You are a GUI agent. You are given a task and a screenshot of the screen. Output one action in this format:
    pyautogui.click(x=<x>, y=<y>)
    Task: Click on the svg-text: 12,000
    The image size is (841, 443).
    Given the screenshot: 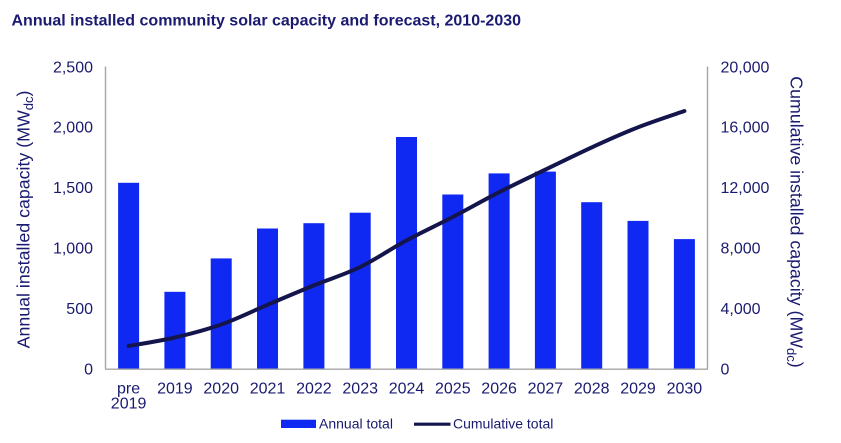 What is the action you would take?
    pyautogui.click(x=745, y=188)
    